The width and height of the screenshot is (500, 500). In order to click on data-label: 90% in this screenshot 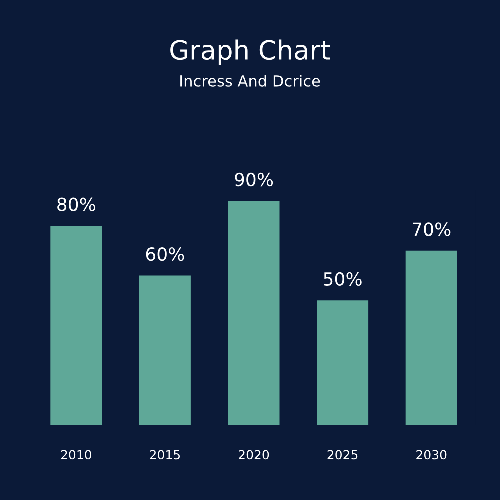, I will do `click(254, 179)`.